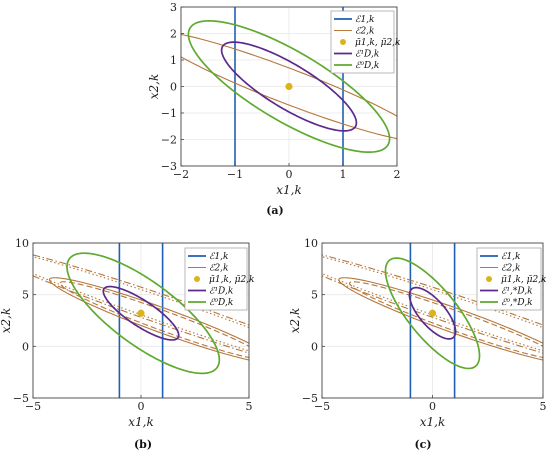 The width and height of the screenshot is (550, 457). What do you see at coordinates (343, 174) in the screenshot?
I see `x-tick-label: 1` at bounding box center [343, 174].